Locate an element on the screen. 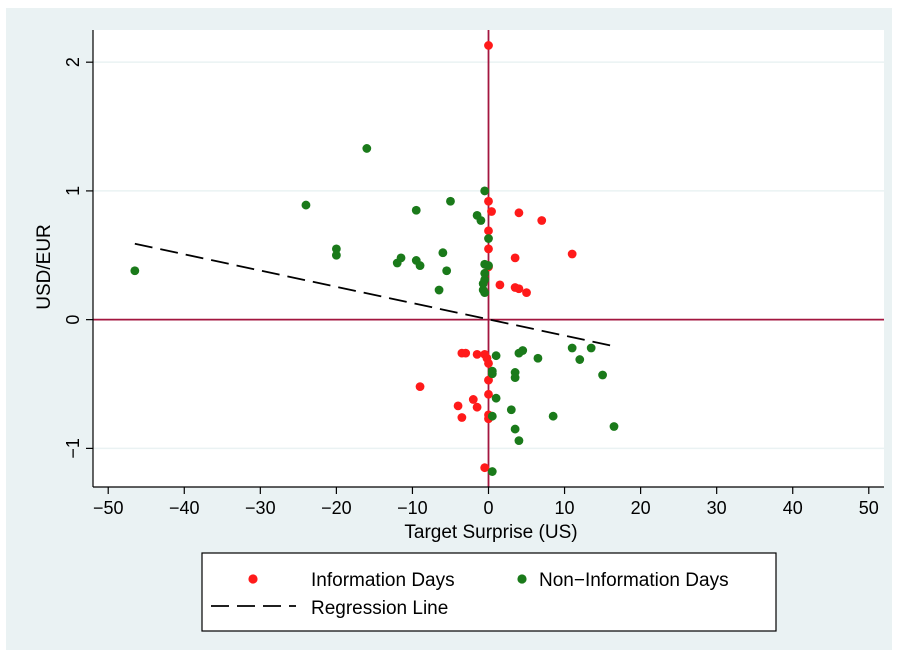 The image size is (898, 663). x-tick-label-2: −30 is located at coordinates (260, 508).